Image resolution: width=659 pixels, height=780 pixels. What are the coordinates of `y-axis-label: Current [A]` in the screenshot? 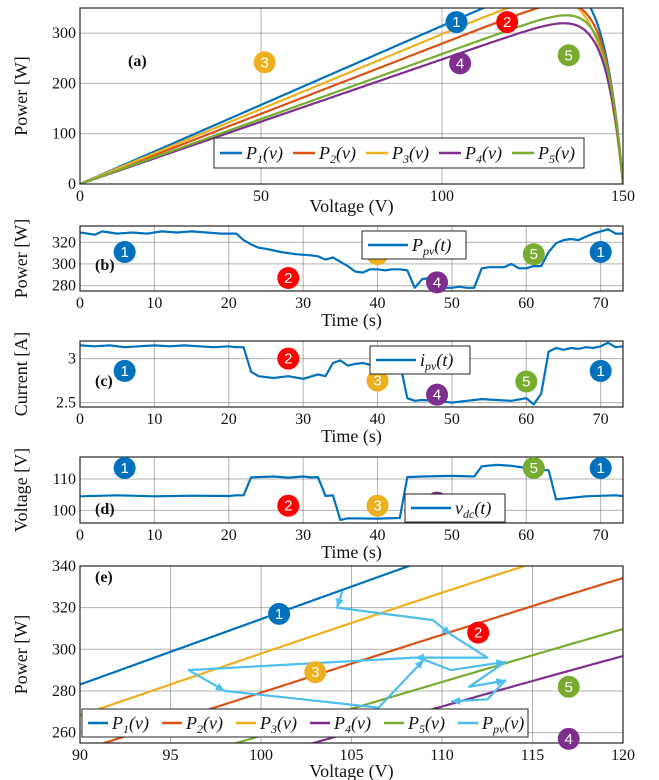 It's located at (21, 374).